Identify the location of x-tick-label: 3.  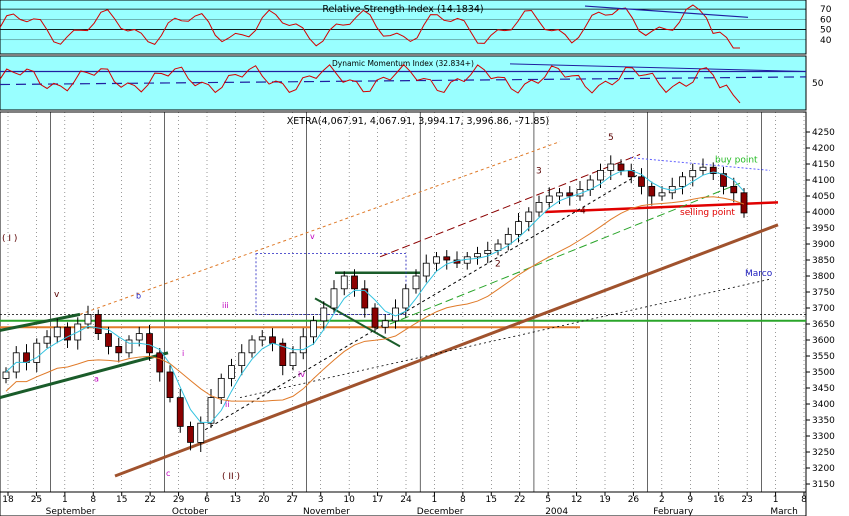
(321, 500).